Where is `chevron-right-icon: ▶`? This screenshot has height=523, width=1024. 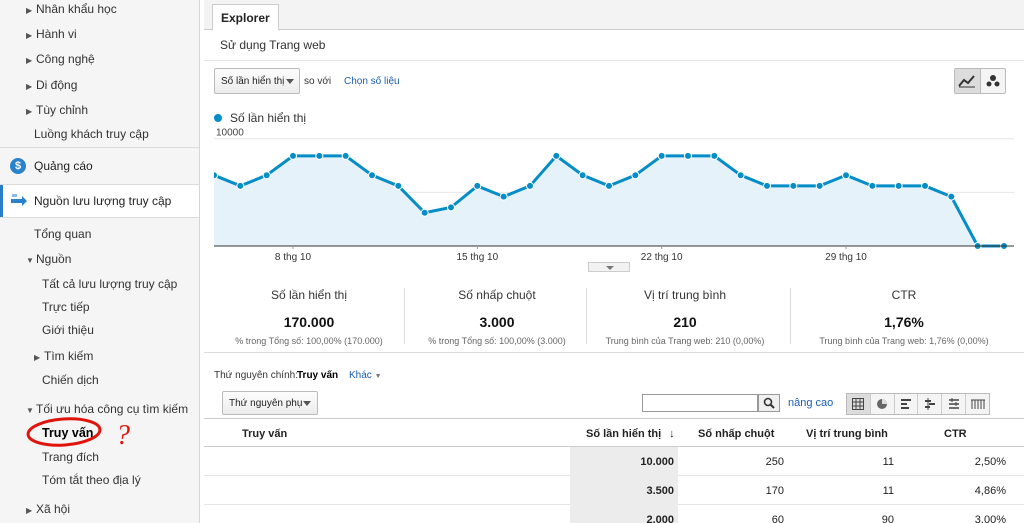
chevron-right-icon: ▶ is located at coordinates (29, 35).